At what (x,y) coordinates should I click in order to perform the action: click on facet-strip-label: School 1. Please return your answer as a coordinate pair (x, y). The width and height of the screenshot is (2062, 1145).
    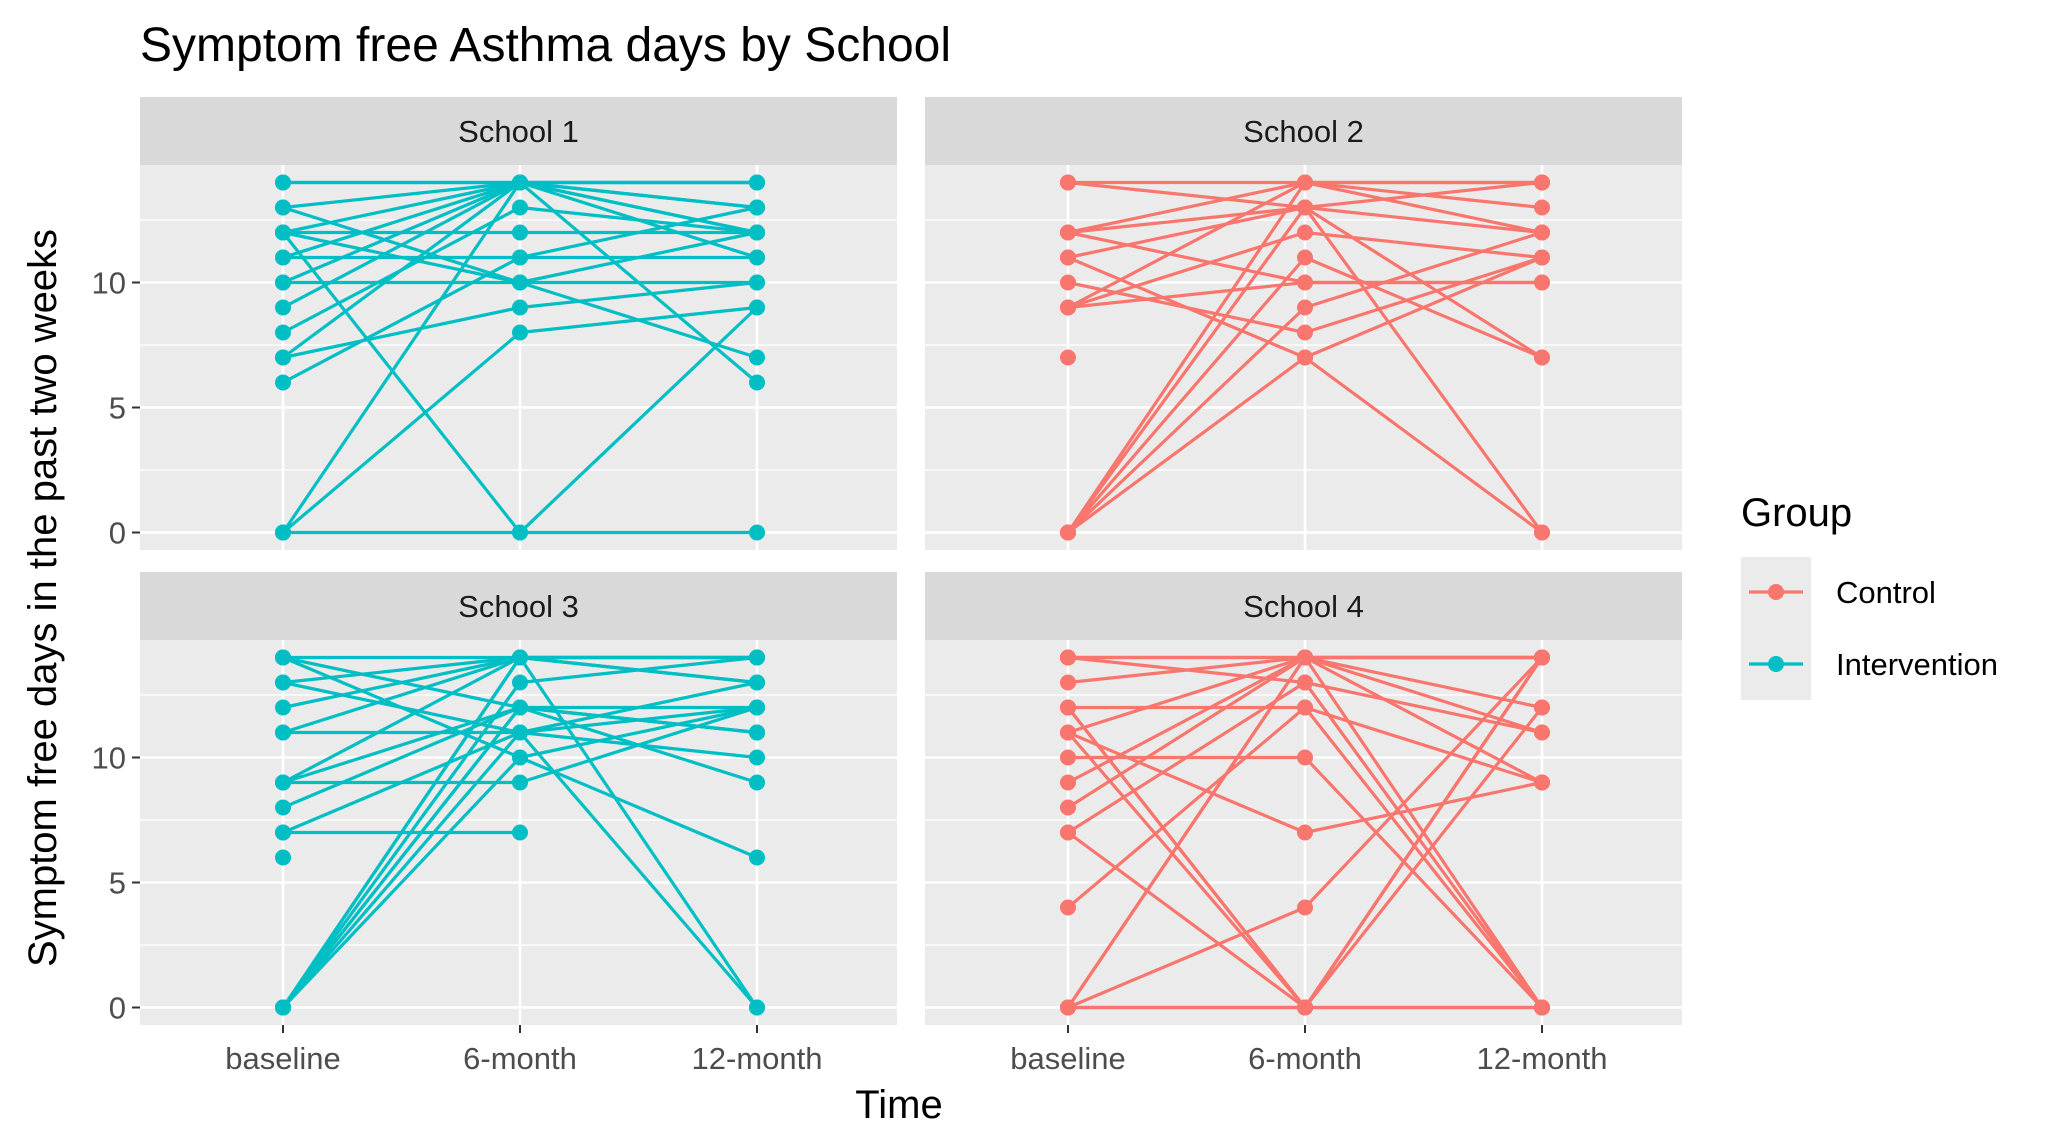
    Looking at the image, I should click on (518, 131).